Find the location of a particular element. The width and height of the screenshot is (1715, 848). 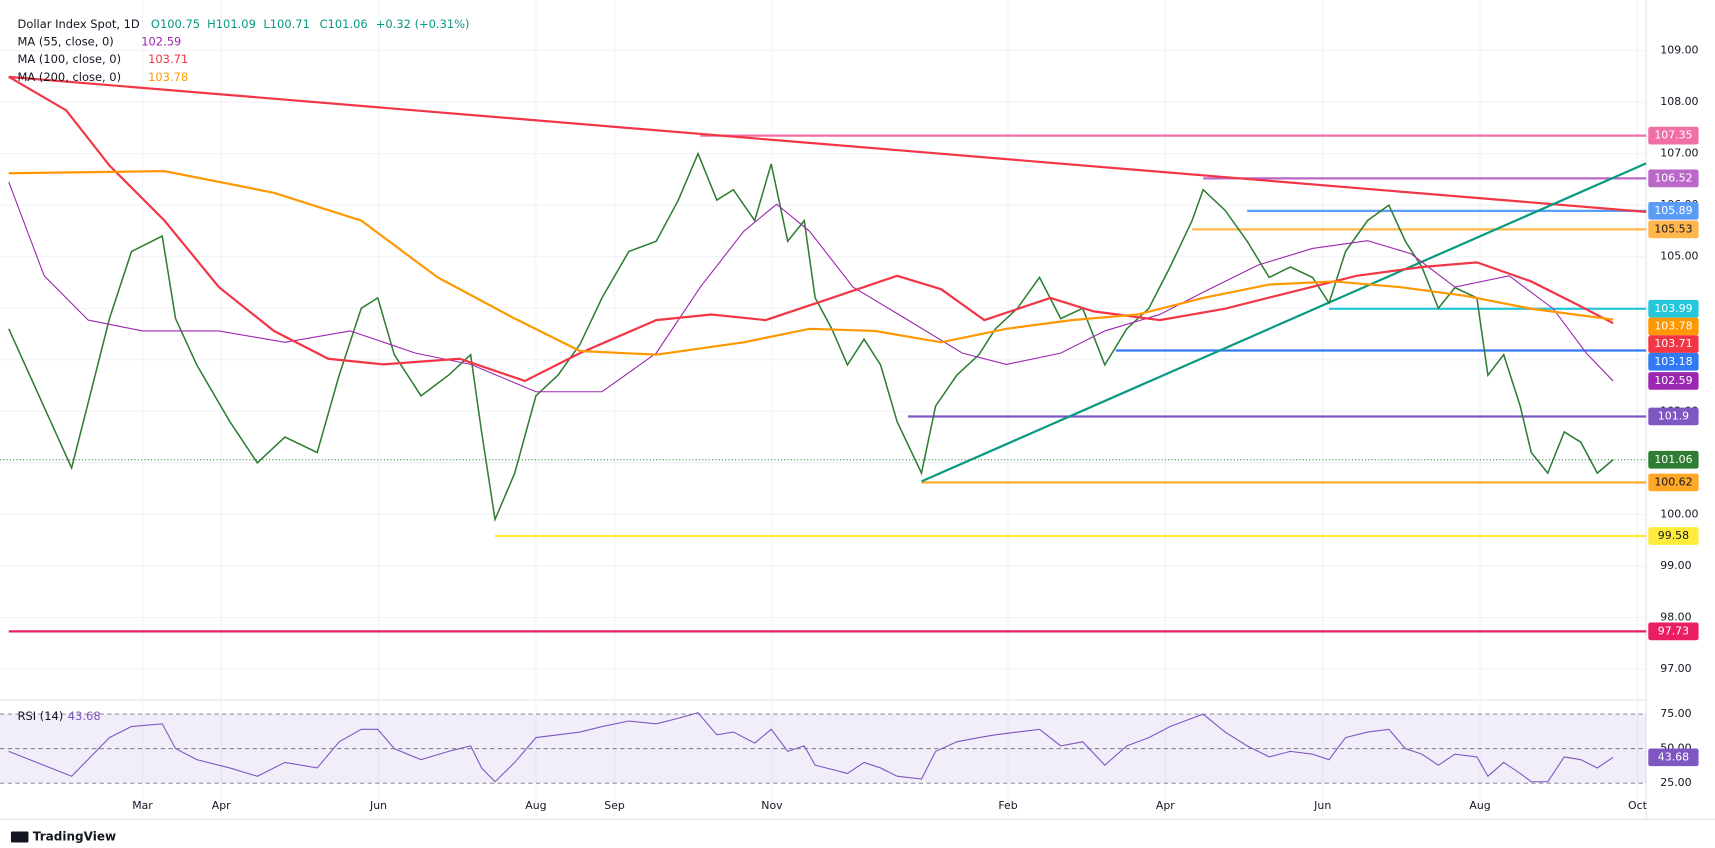

y-tick-label: 105.00 is located at coordinates (1679, 256).